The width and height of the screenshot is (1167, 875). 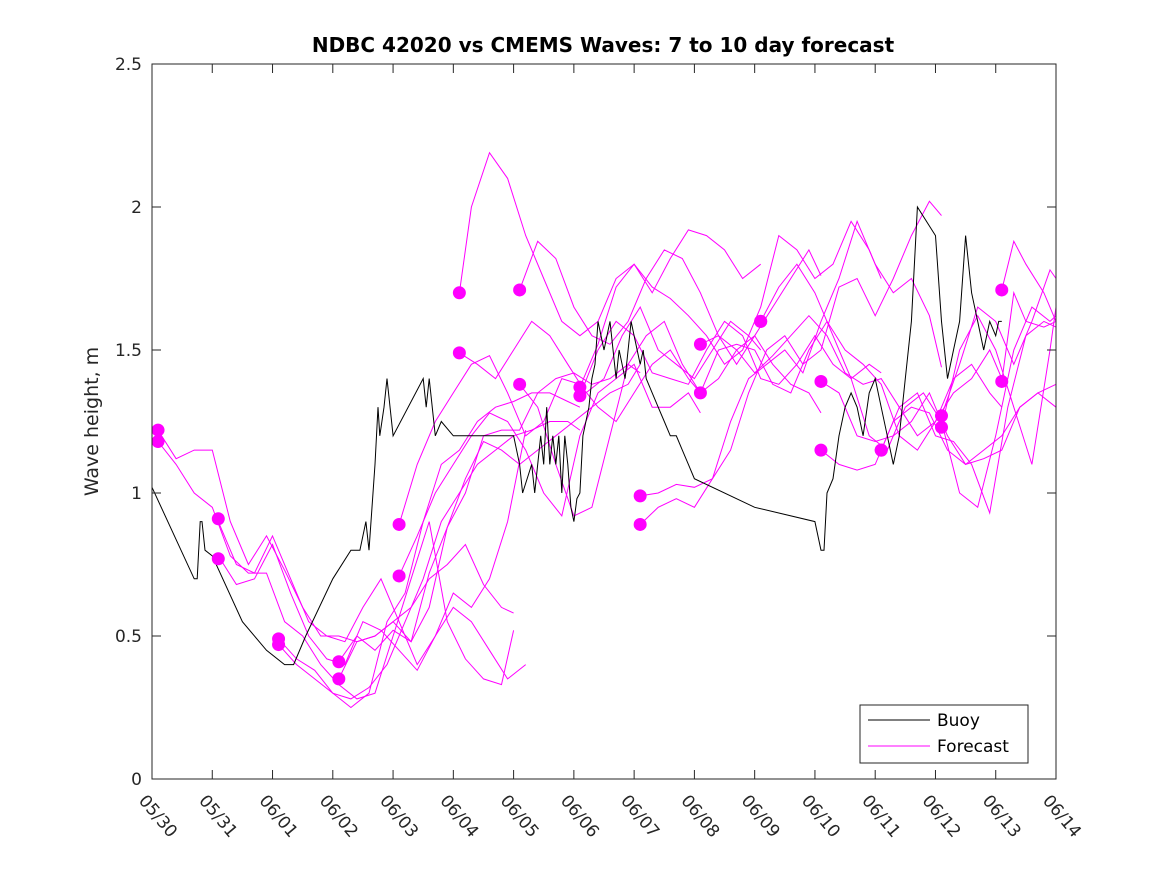 What do you see at coordinates (136, 780) in the screenshot?
I see `y-tick-label: 0` at bounding box center [136, 780].